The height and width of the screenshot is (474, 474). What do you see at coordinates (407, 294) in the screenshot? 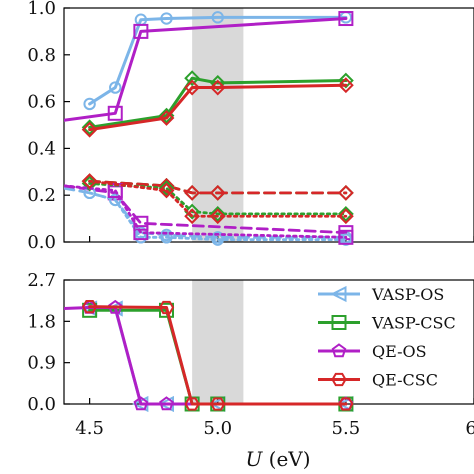
I see `legend-label: VASP-OS` at bounding box center [407, 294].